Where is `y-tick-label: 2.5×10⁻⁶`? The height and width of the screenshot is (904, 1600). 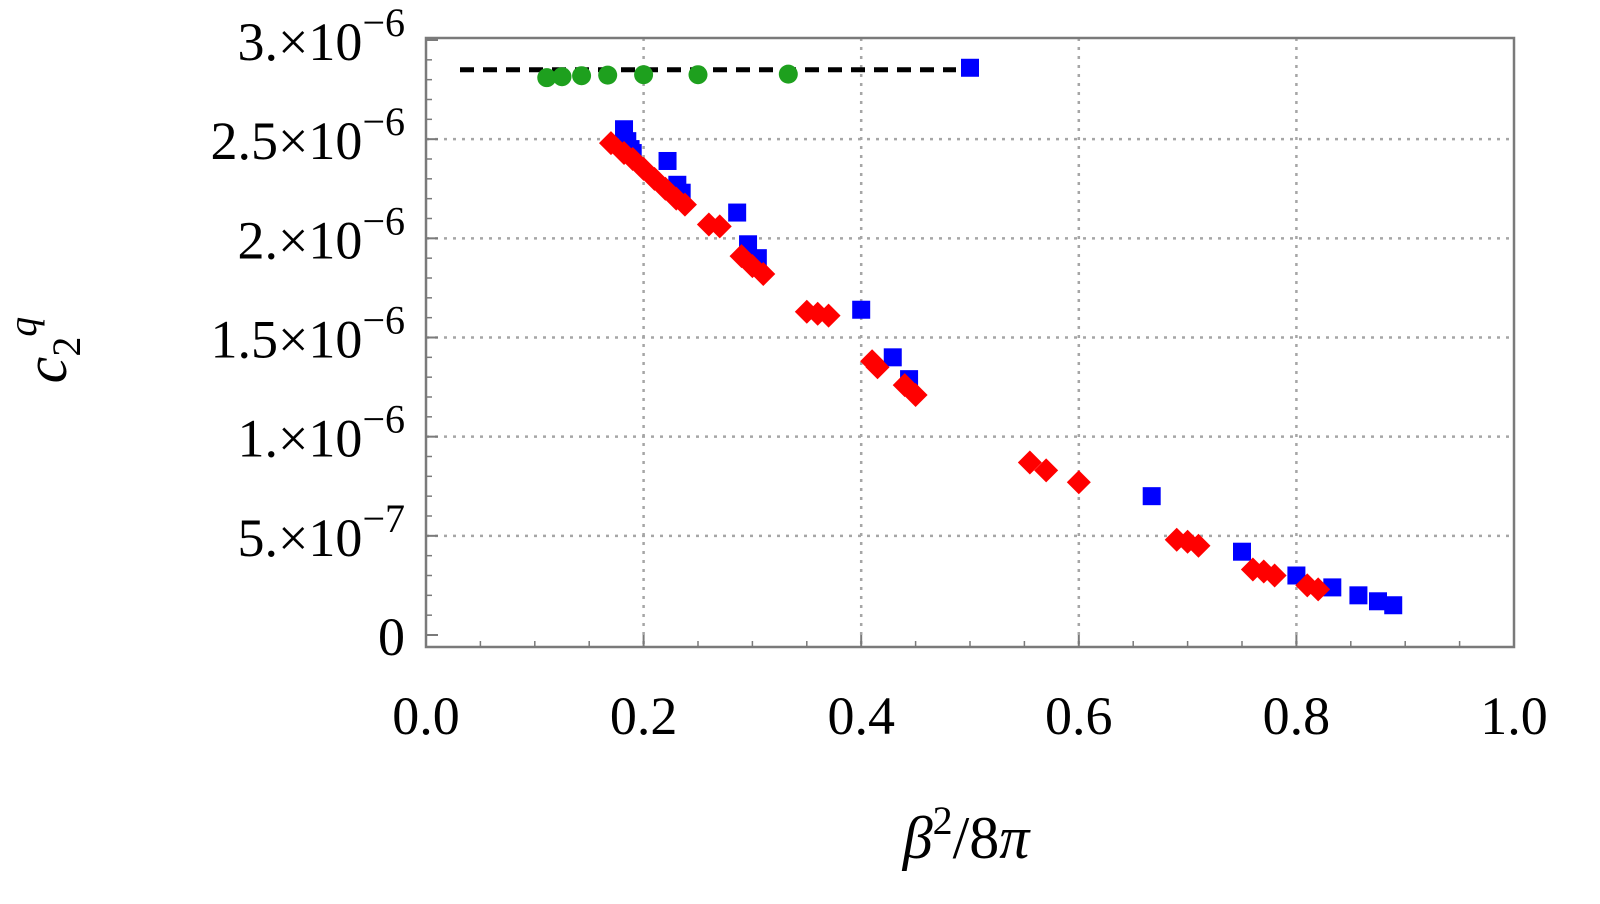
y-tick-label: 2.5×10⁻⁶ is located at coordinates (307, 135).